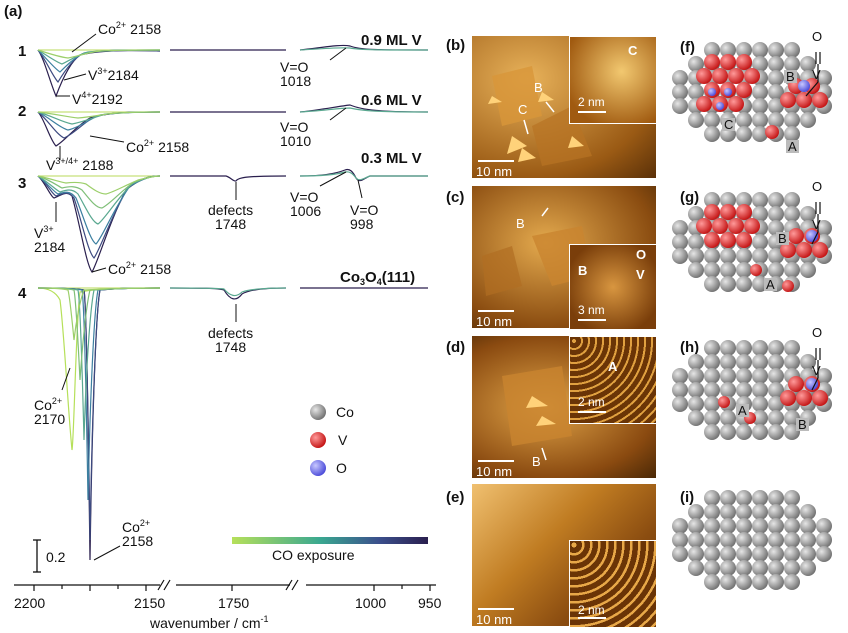  What do you see at coordinates (456, 347) in the screenshot?
I see `panel-d-label: (d)` at bounding box center [456, 347].